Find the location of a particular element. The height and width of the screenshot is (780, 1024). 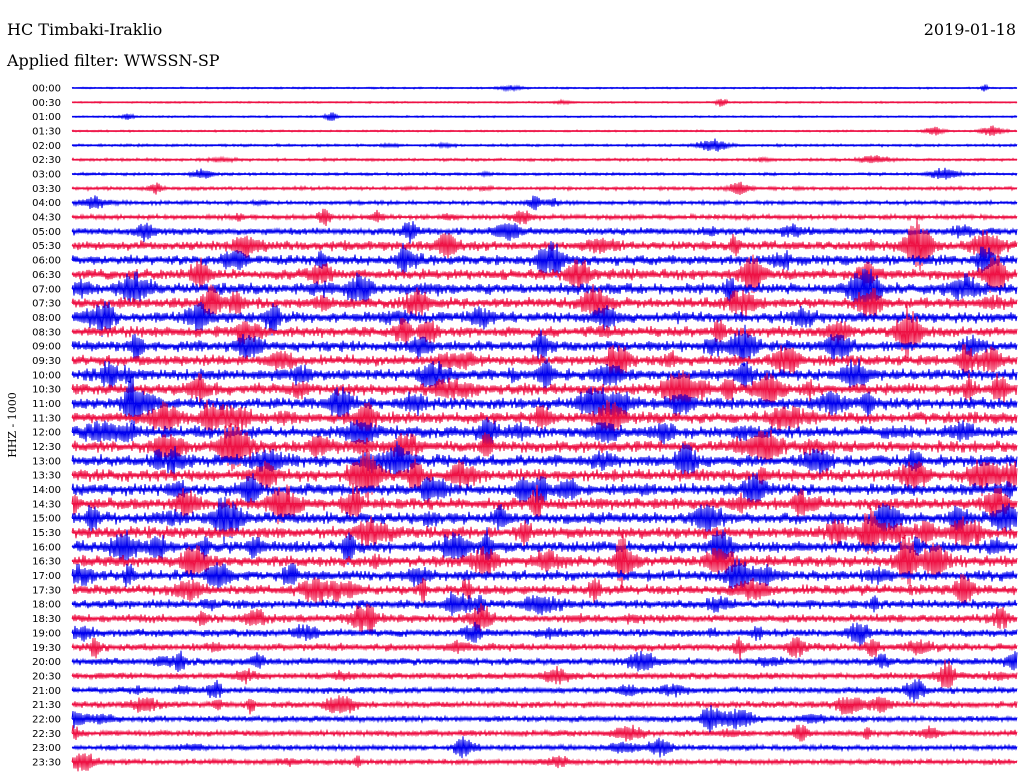

time-tick-label: 10:00 is located at coordinates (46, 375).